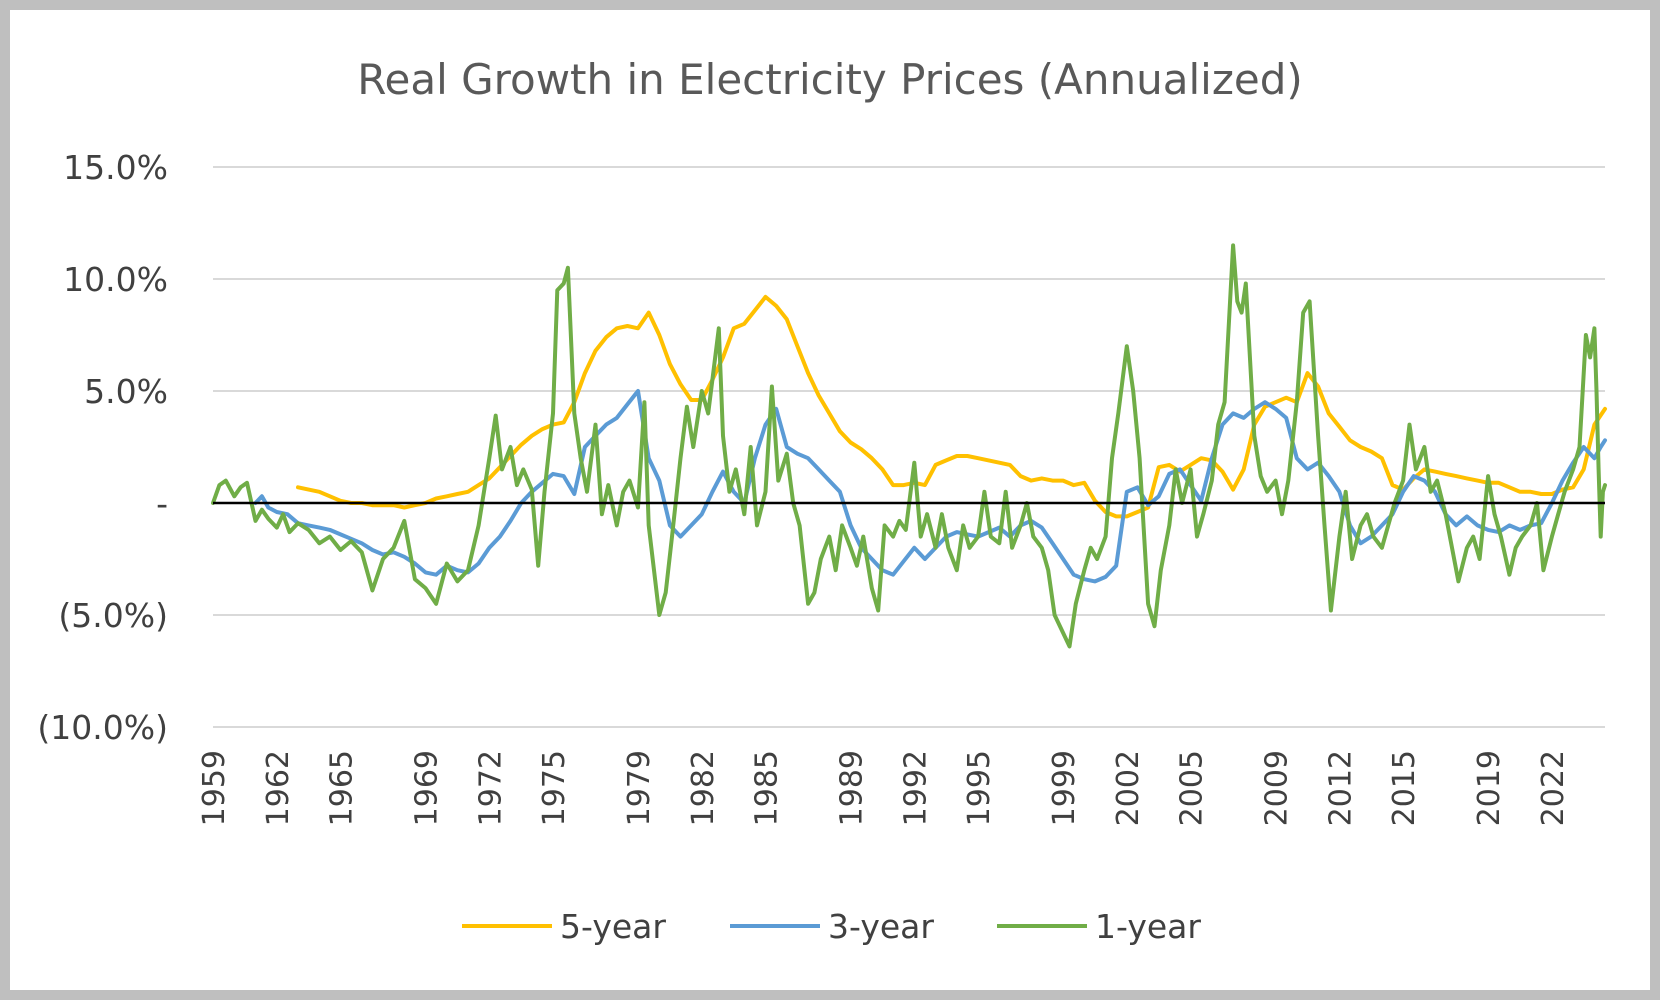  I want to click on x-tick-label-15: 2009, so click(1277, 788).